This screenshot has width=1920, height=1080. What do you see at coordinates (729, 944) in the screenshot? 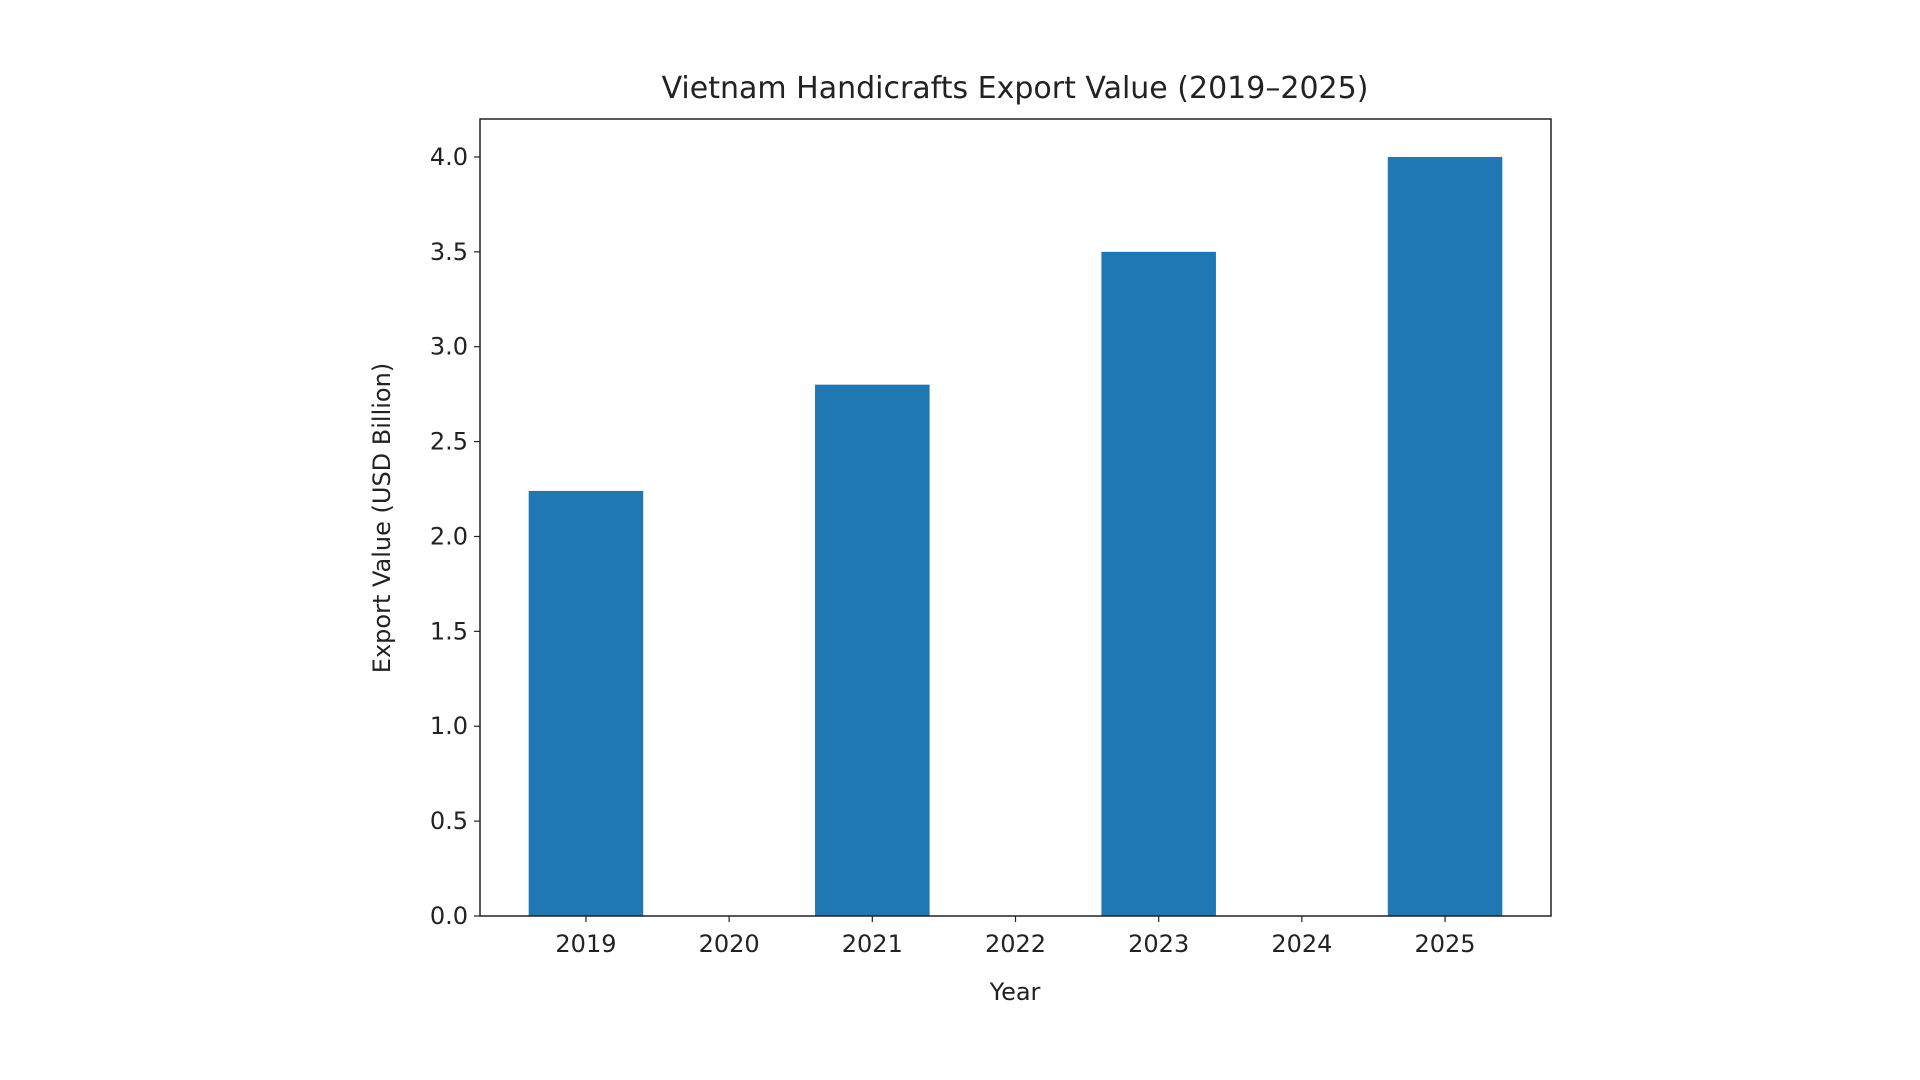
I see `x-tick-label: 2020` at bounding box center [729, 944].